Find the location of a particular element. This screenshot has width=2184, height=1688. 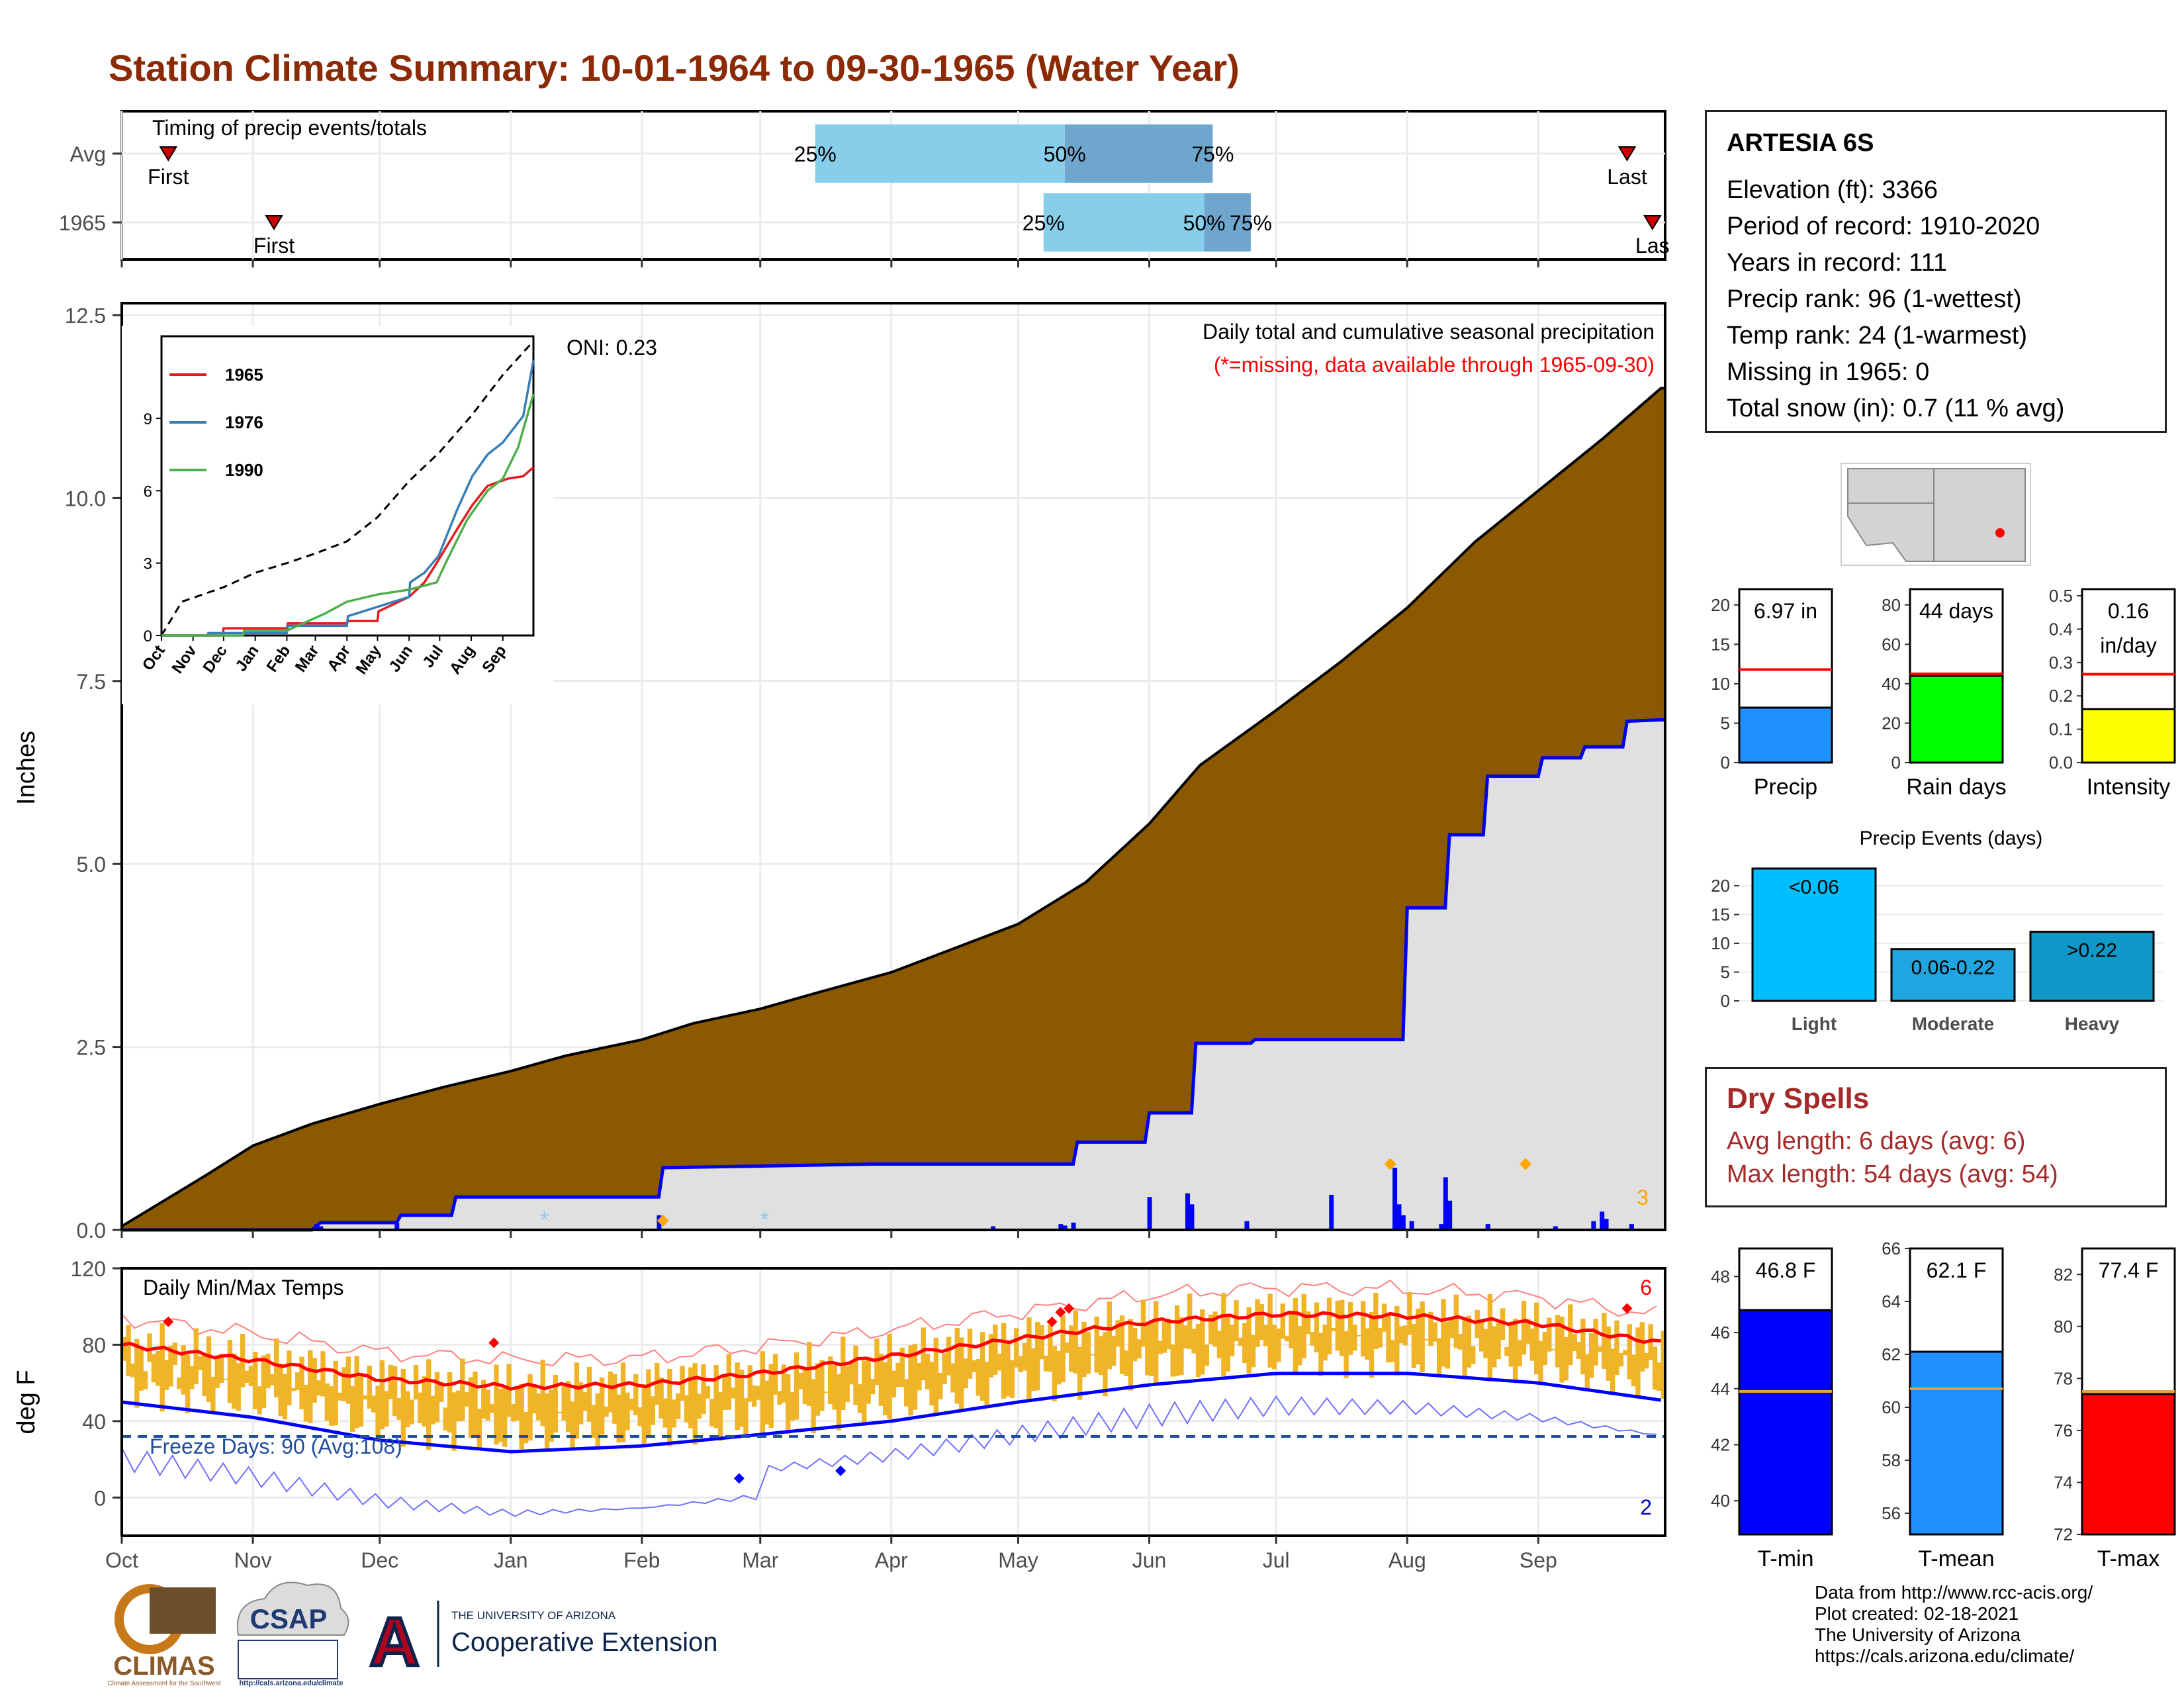

mini-y-tick-label: 0.5 is located at coordinates (2061, 596).